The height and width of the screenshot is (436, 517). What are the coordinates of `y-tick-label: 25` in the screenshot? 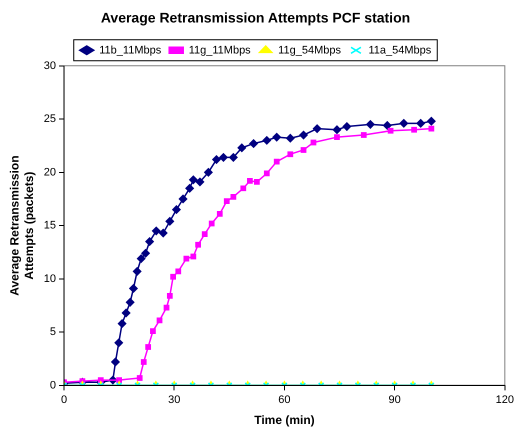 It's located at (50, 119).